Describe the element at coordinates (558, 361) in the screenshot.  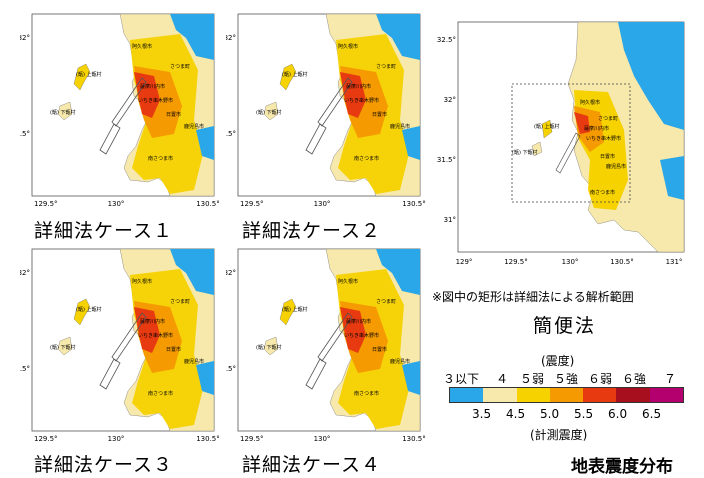
I see `legend-intensity-label: (震度)` at that location.